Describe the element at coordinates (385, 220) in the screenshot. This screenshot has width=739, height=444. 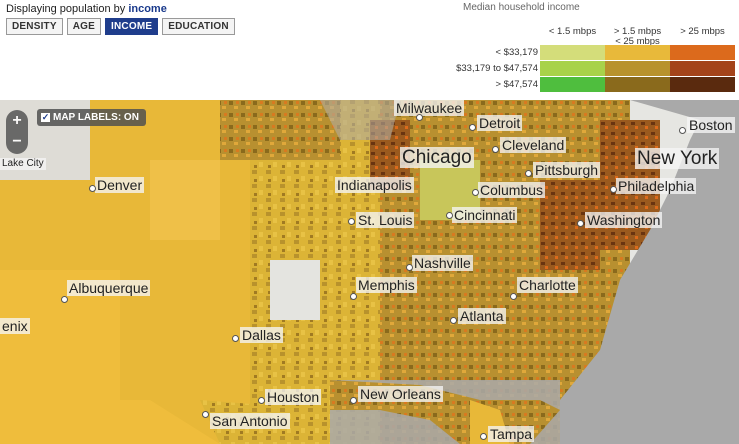
I see `city-label-st-louis: St. Louis` at that location.